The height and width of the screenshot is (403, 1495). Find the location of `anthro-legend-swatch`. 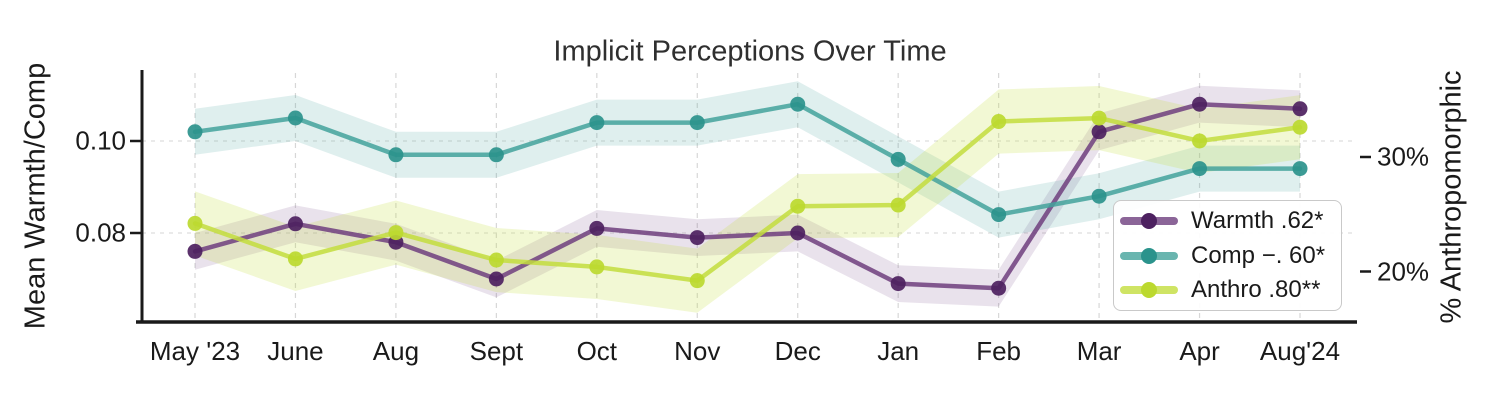

anthro-legend-swatch is located at coordinates (1149, 290).